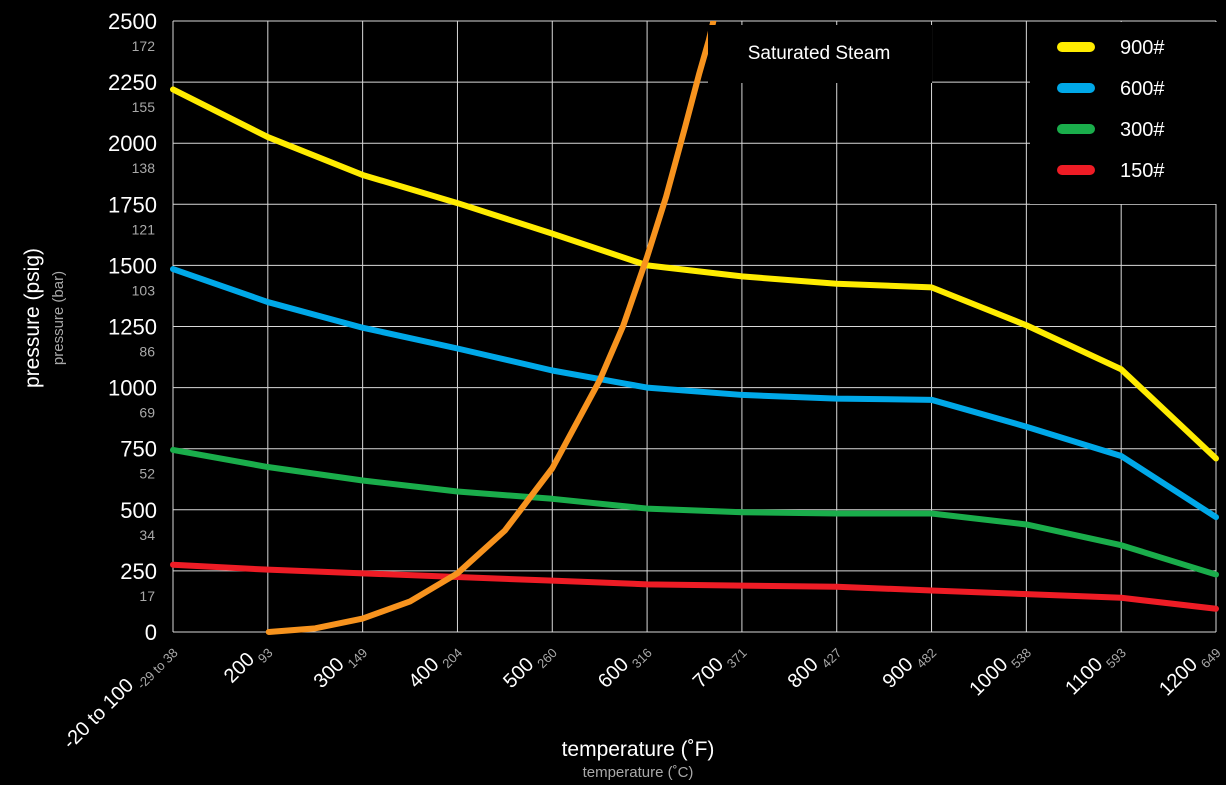 The image size is (1226, 785). Describe the element at coordinates (1125, 113) in the screenshot. I see `legend: 900# 600# 300# 150#` at that location.